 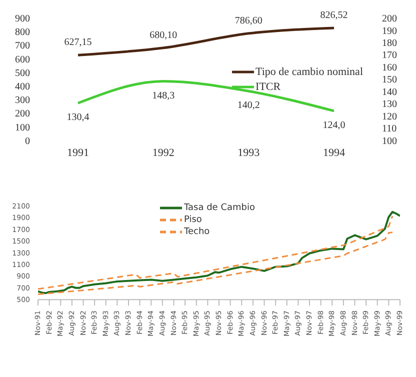 What do you see at coordinates (389, 141) in the screenshot?
I see `y2-tick-label: 100` at bounding box center [389, 141].